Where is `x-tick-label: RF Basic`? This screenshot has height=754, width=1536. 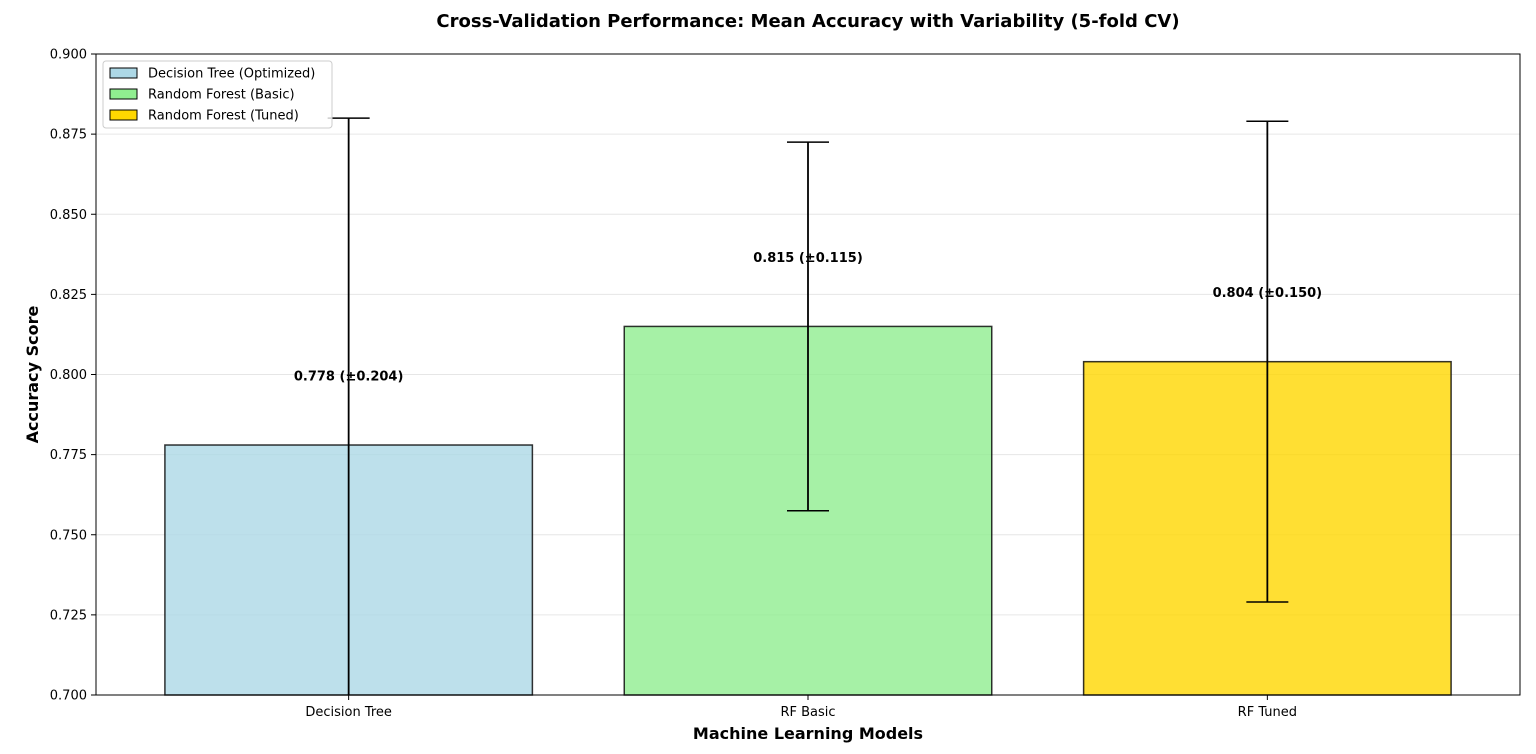 x-tick-label: RF Basic is located at coordinates (807, 712).